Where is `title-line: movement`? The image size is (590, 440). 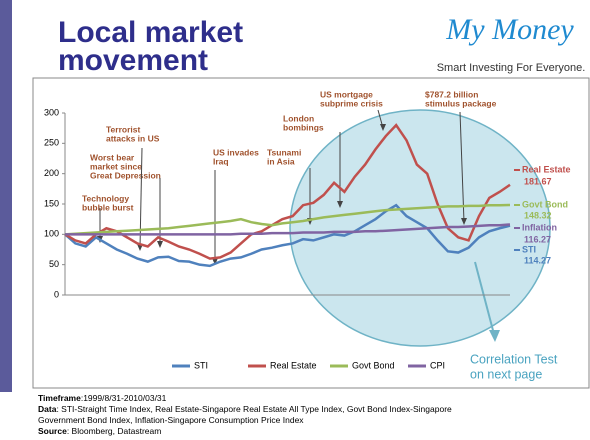 title-line: movement is located at coordinates (133, 60).